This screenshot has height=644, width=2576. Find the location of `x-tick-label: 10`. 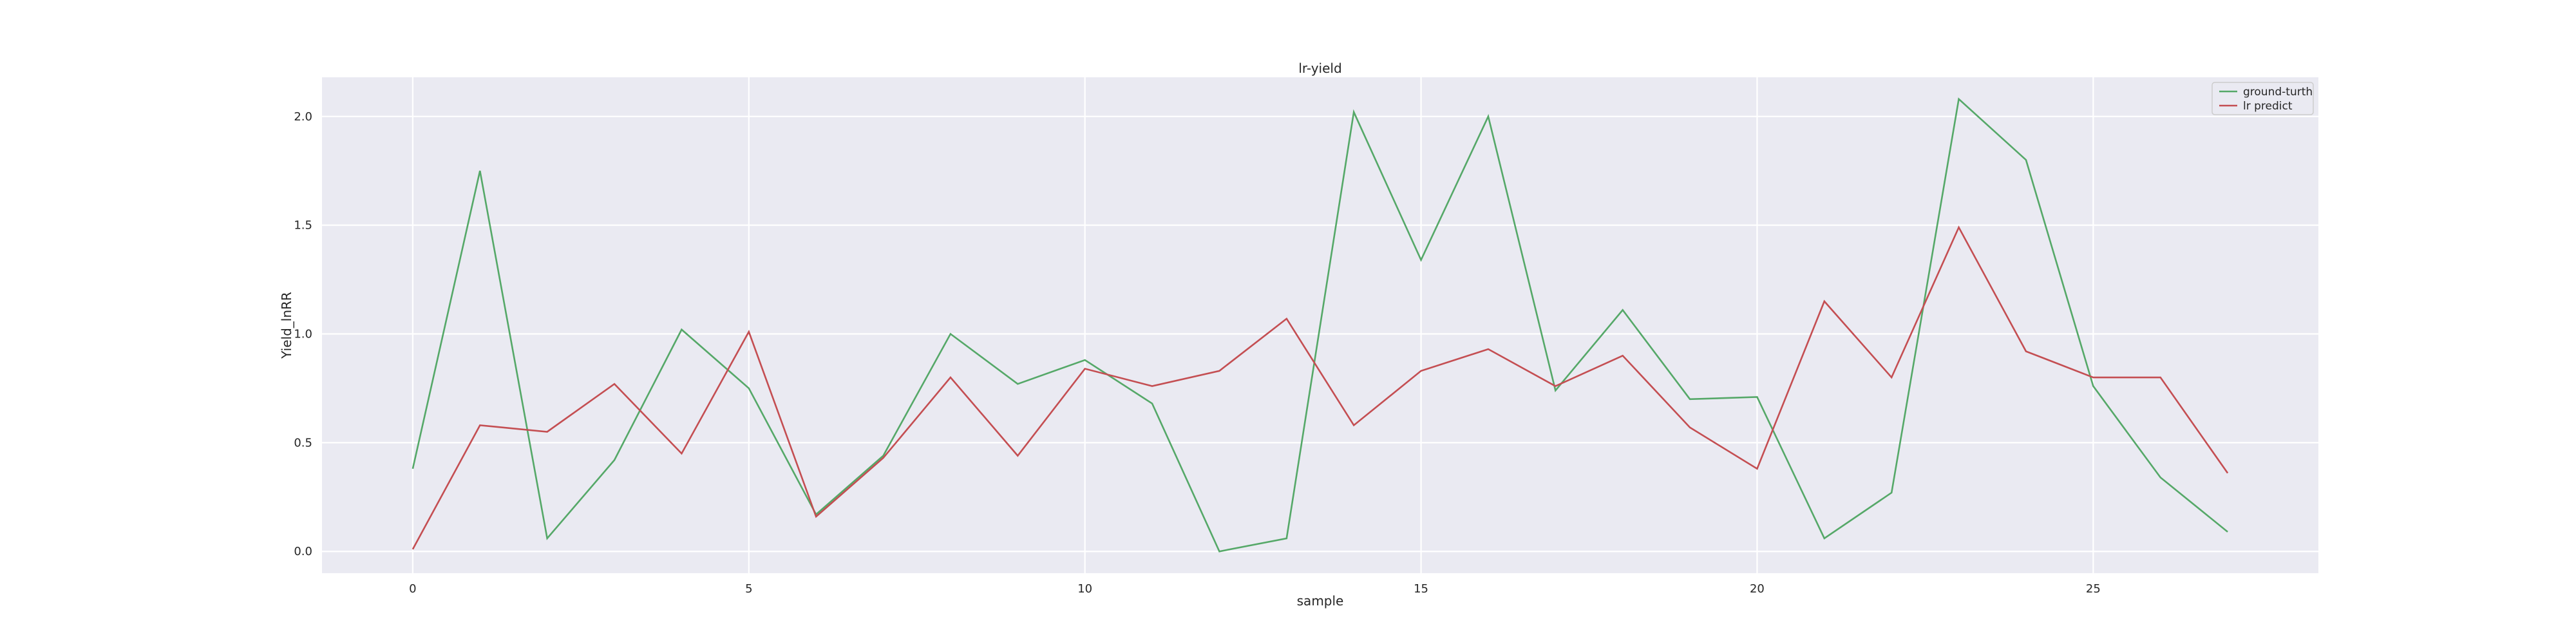

x-tick-label: 10 is located at coordinates (1084, 589).